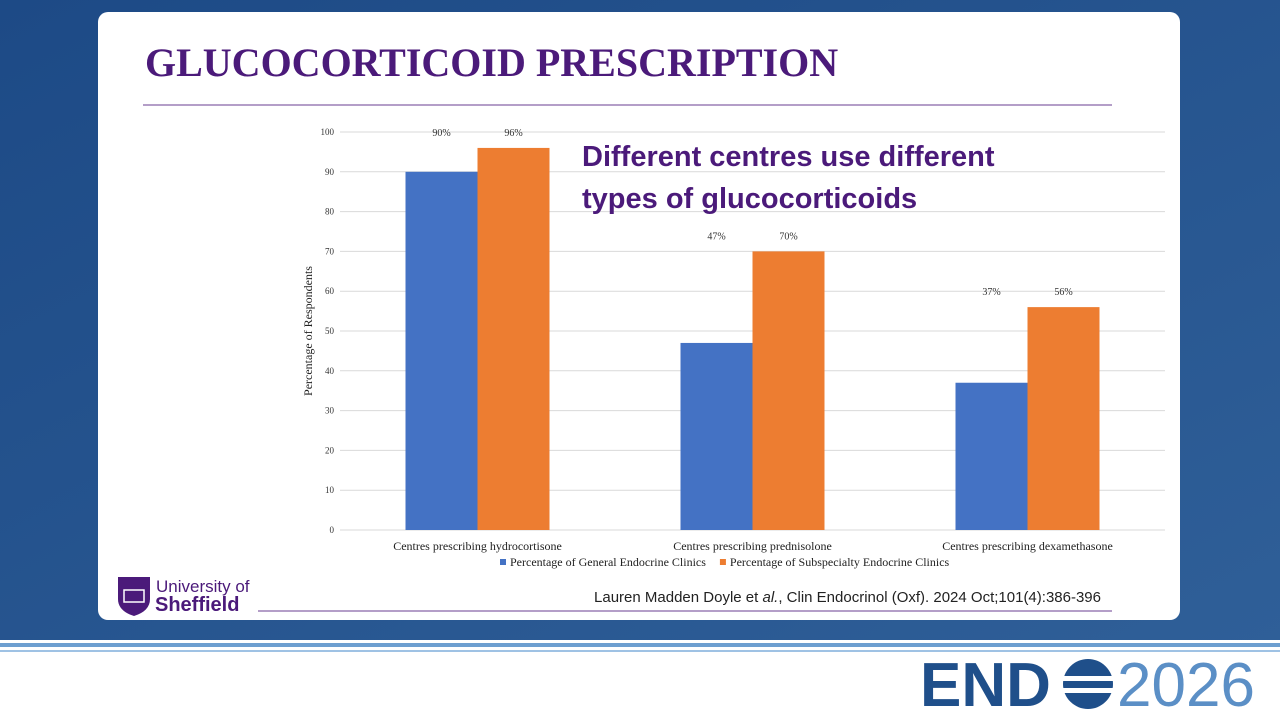 The height and width of the screenshot is (720, 1280). What do you see at coordinates (330, 331) in the screenshot?
I see `y-tick-label: 50` at bounding box center [330, 331].